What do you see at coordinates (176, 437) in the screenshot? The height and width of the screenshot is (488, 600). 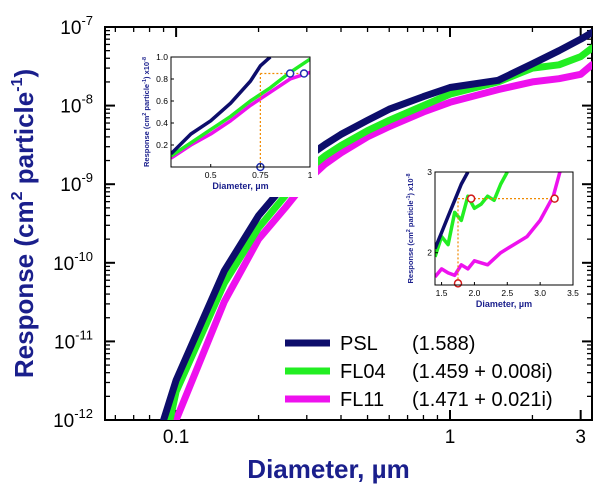 I see `x-tick-label: 0.1` at bounding box center [176, 437].